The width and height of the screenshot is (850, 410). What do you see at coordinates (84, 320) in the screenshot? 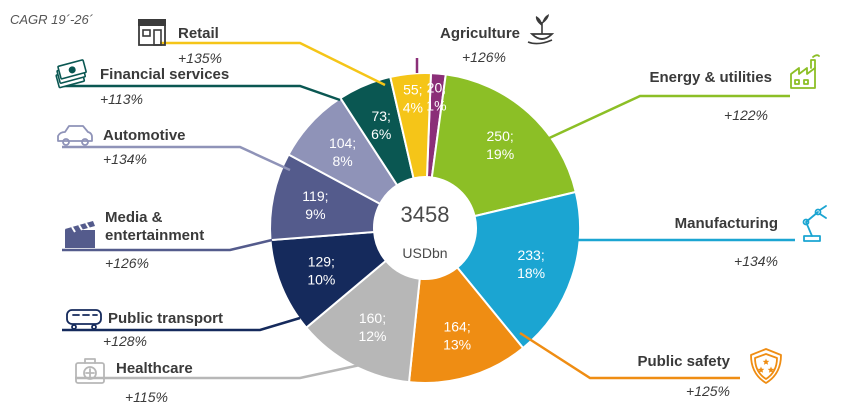
I see `train-icon` at bounding box center [84, 320].